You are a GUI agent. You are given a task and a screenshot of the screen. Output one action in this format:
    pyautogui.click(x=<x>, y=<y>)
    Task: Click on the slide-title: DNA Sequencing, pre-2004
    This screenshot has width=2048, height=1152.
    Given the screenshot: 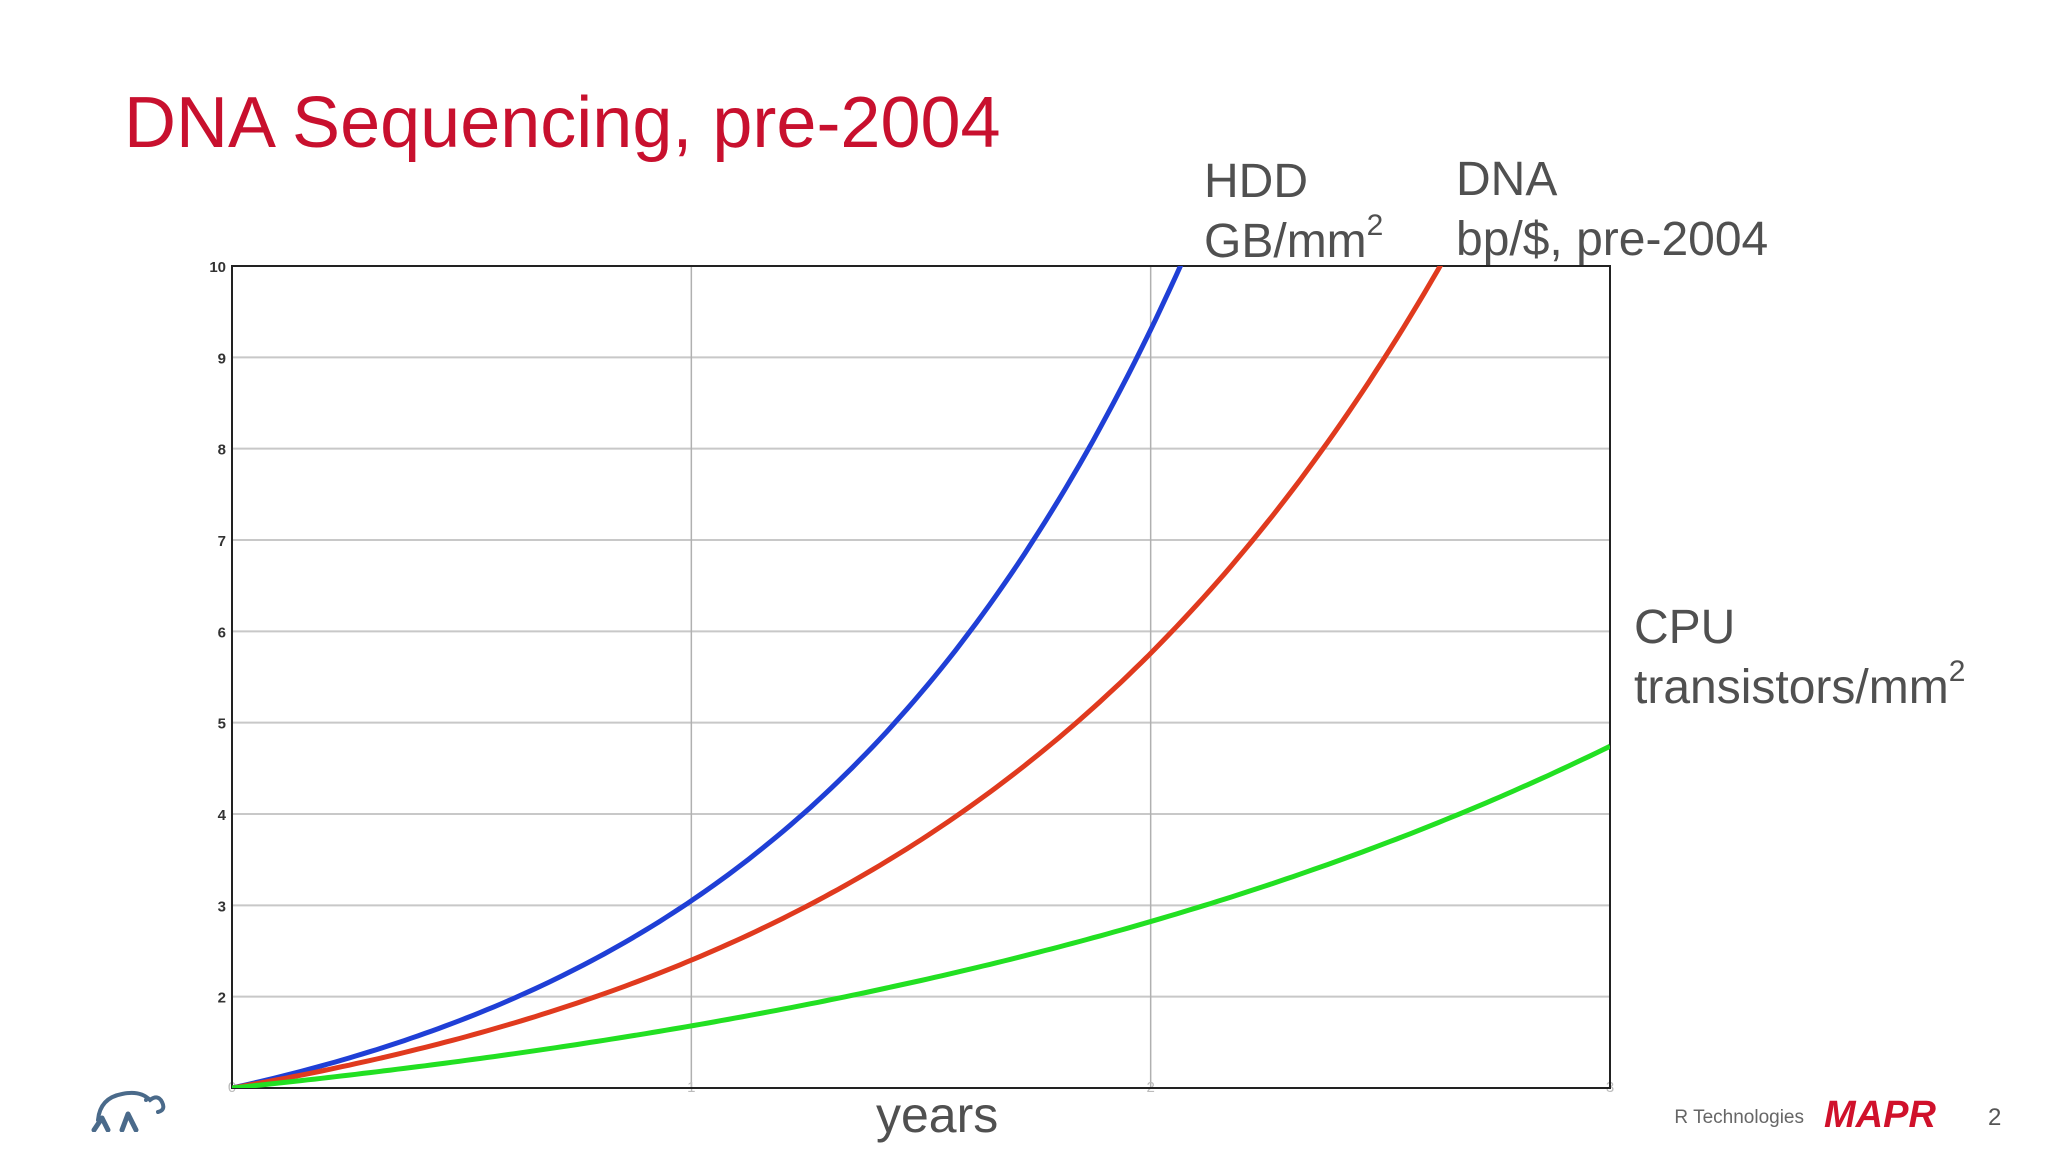 What is the action you would take?
    pyautogui.click(x=562, y=123)
    